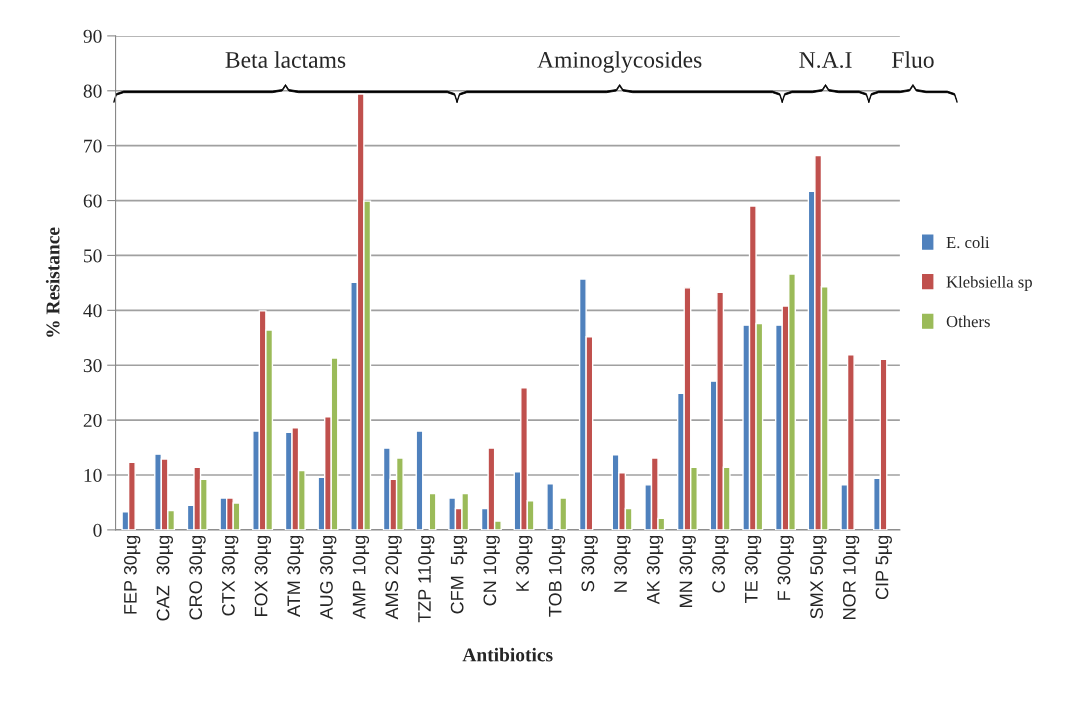 This screenshot has height=718, width=1070. I want to click on y-tick-label: 0, so click(97, 530).